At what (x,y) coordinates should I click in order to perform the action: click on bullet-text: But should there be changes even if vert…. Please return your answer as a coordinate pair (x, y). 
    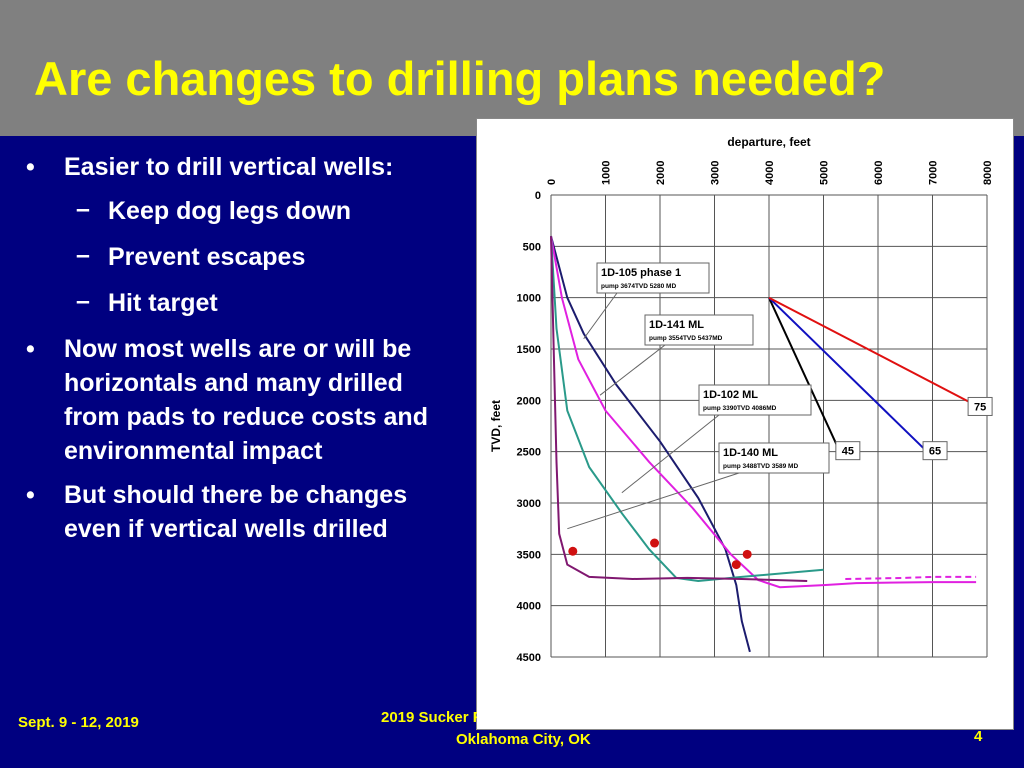
    Looking at the image, I should click on (236, 512).